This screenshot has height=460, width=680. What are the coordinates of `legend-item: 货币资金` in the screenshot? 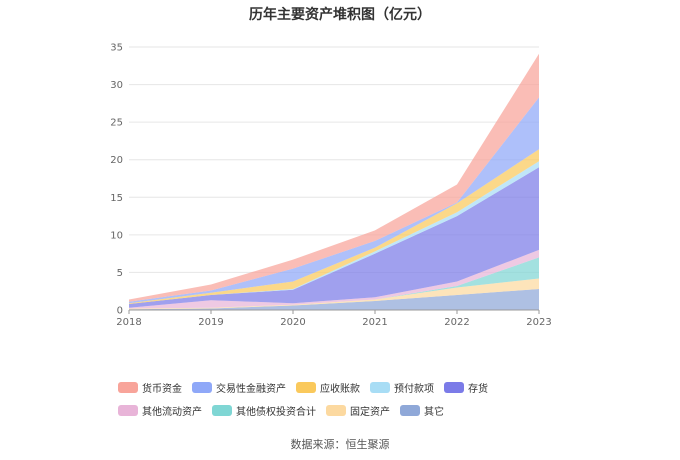 It's located at (150, 387).